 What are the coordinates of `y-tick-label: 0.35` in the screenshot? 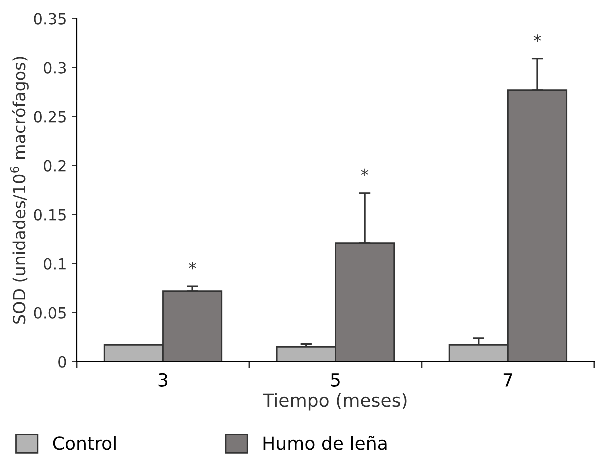 It's located at (50, 19).